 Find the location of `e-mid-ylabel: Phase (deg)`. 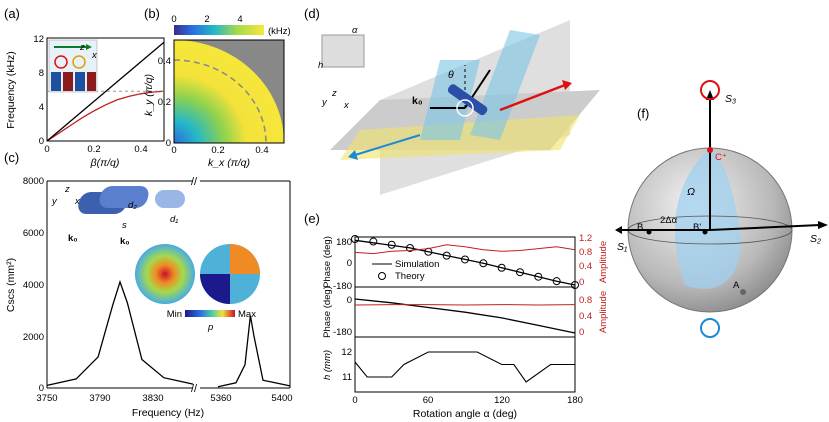

e-mid-ylabel: Phase (deg) is located at coordinates (327, 312).